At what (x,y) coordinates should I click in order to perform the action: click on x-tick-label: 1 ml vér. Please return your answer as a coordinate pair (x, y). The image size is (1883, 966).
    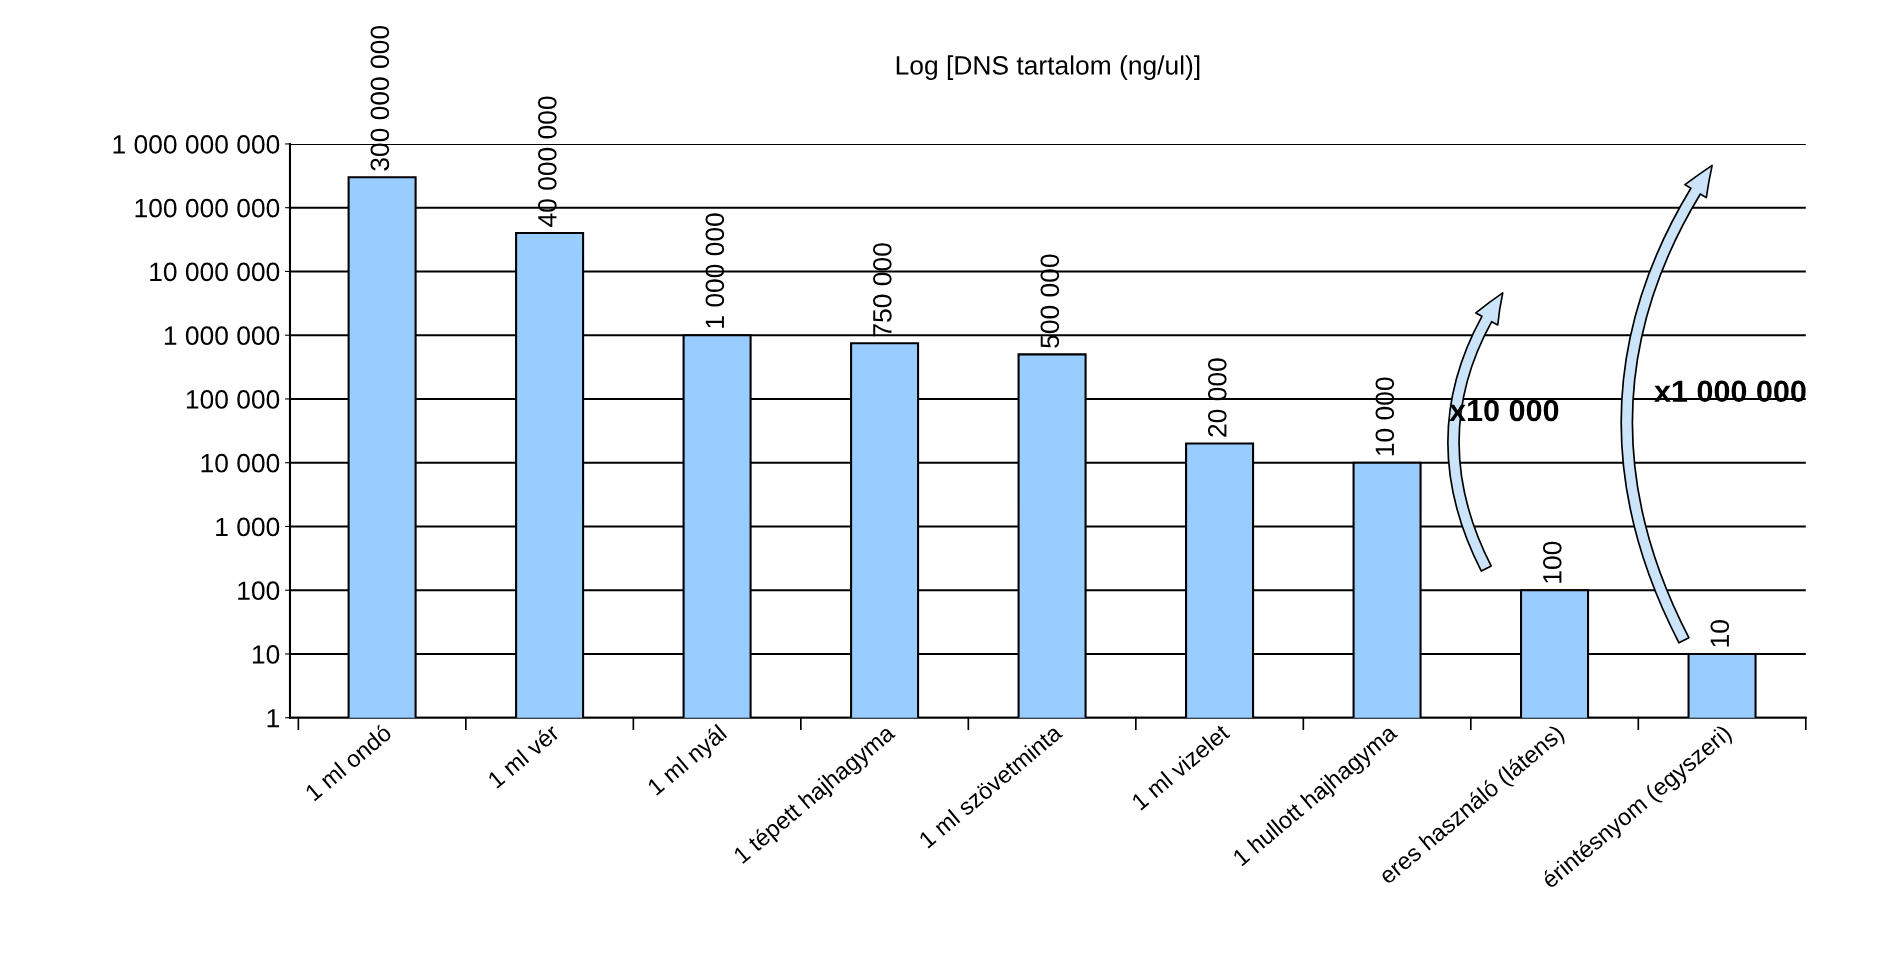
    Looking at the image, I should click on (523, 755).